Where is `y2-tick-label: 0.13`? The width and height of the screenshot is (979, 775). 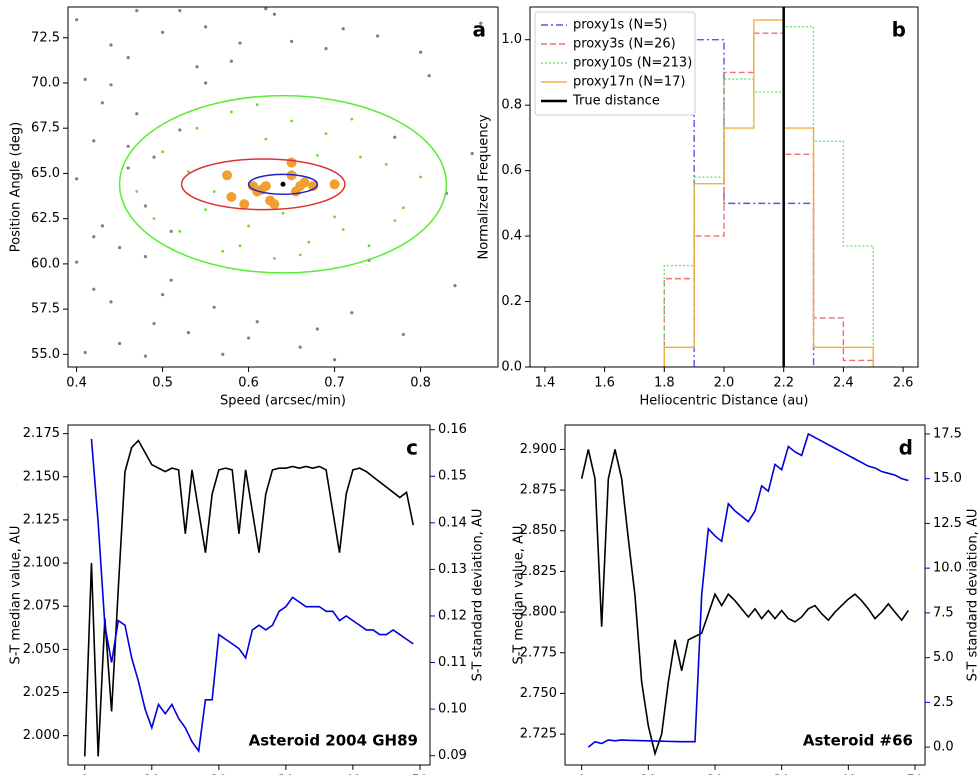 y2-tick-label: 0.13 is located at coordinates (452, 569).